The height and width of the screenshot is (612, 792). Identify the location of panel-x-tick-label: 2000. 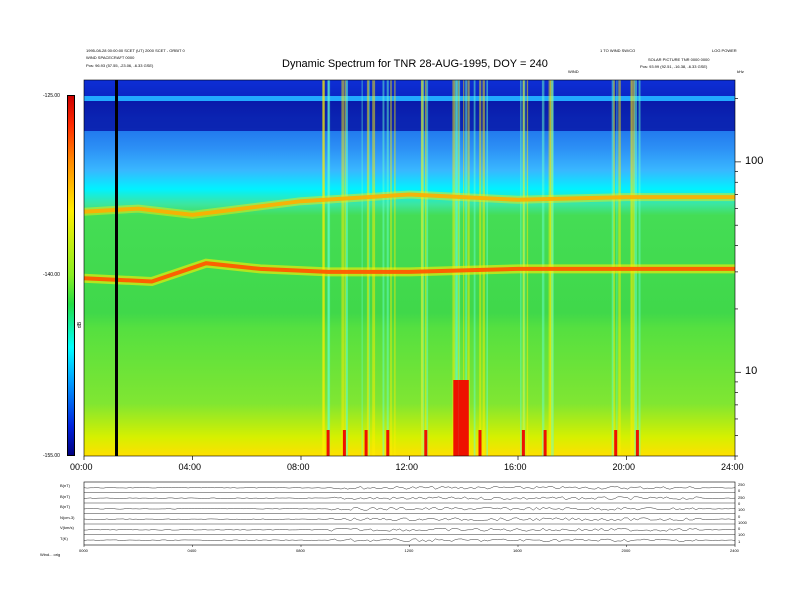
(626, 550).